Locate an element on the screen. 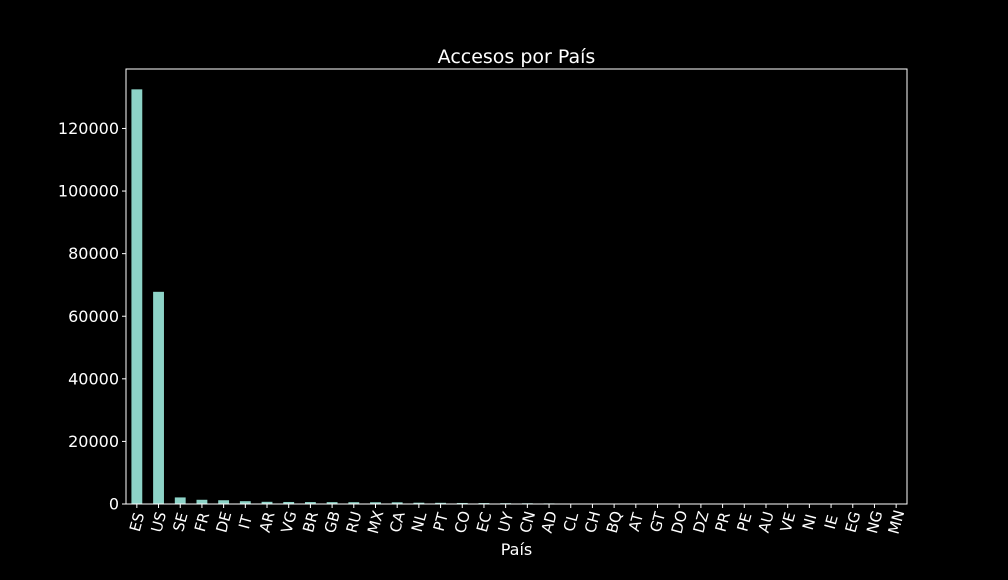  x-tick-label: DZ is located at coordinates (701, 522).